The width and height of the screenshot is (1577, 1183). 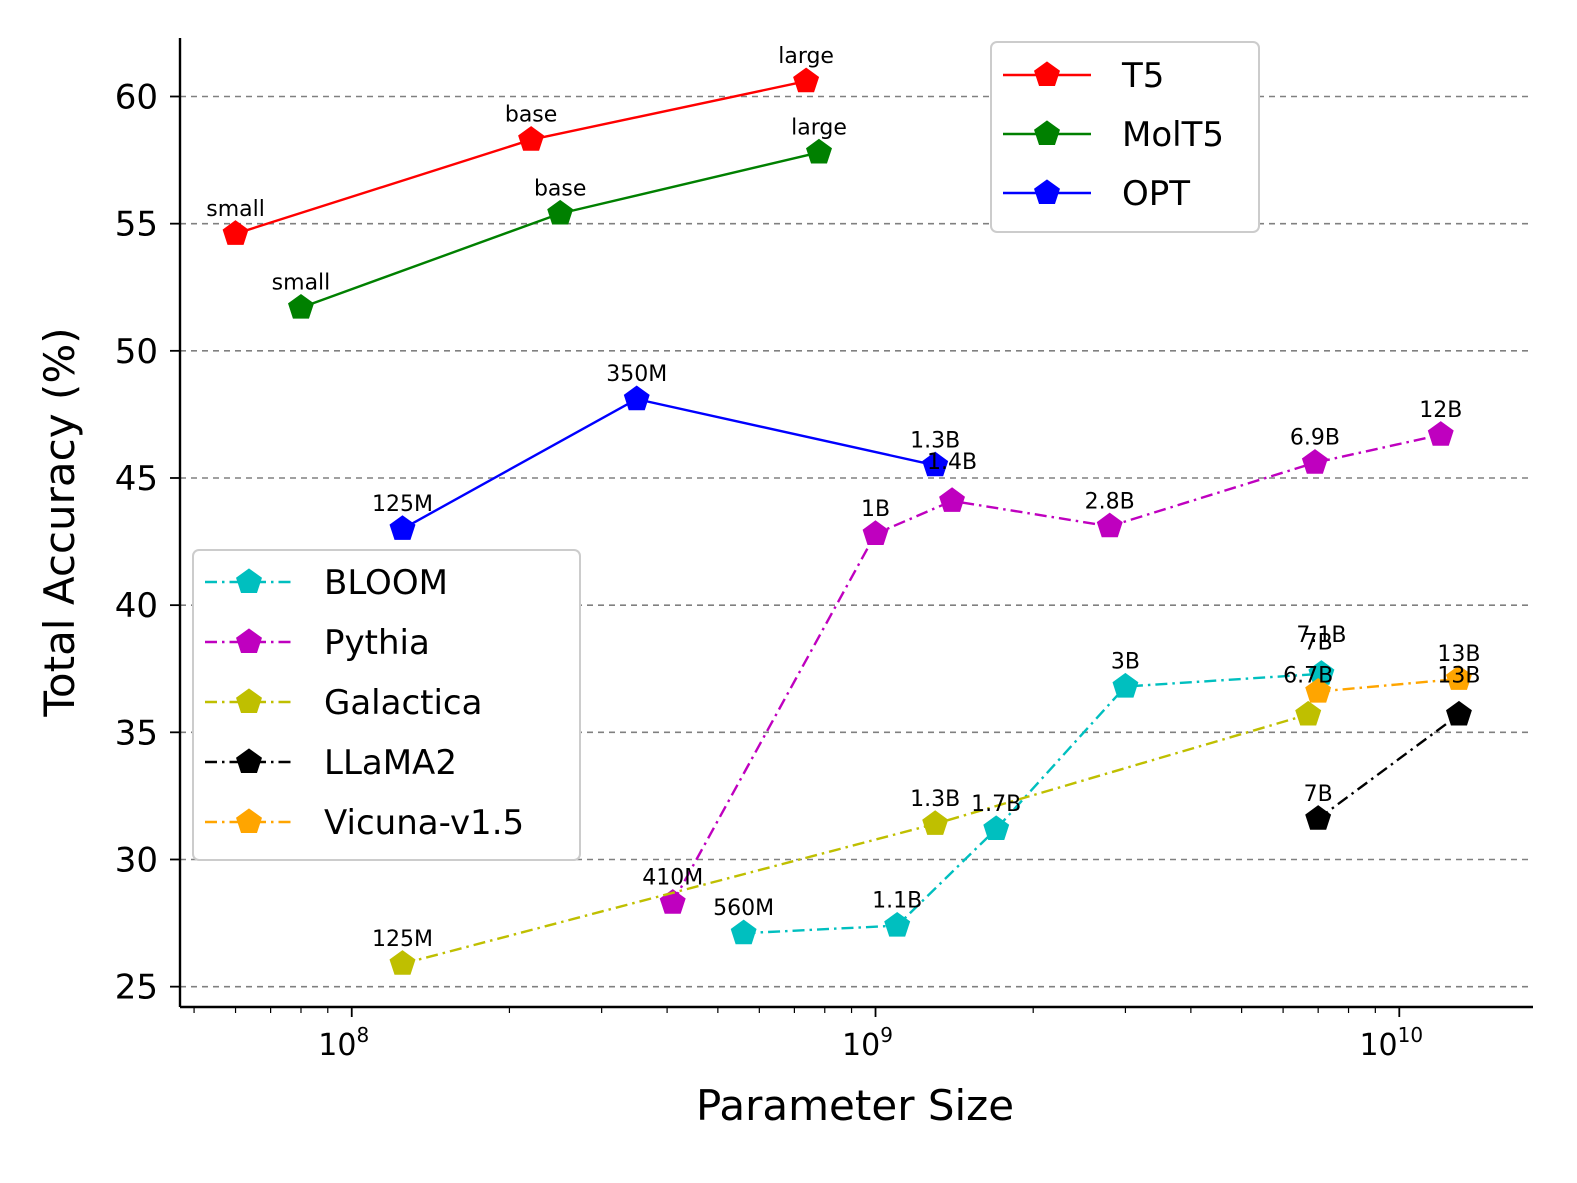 I want to click on point-pythia-6-9b, so click(x=1314, y=461).